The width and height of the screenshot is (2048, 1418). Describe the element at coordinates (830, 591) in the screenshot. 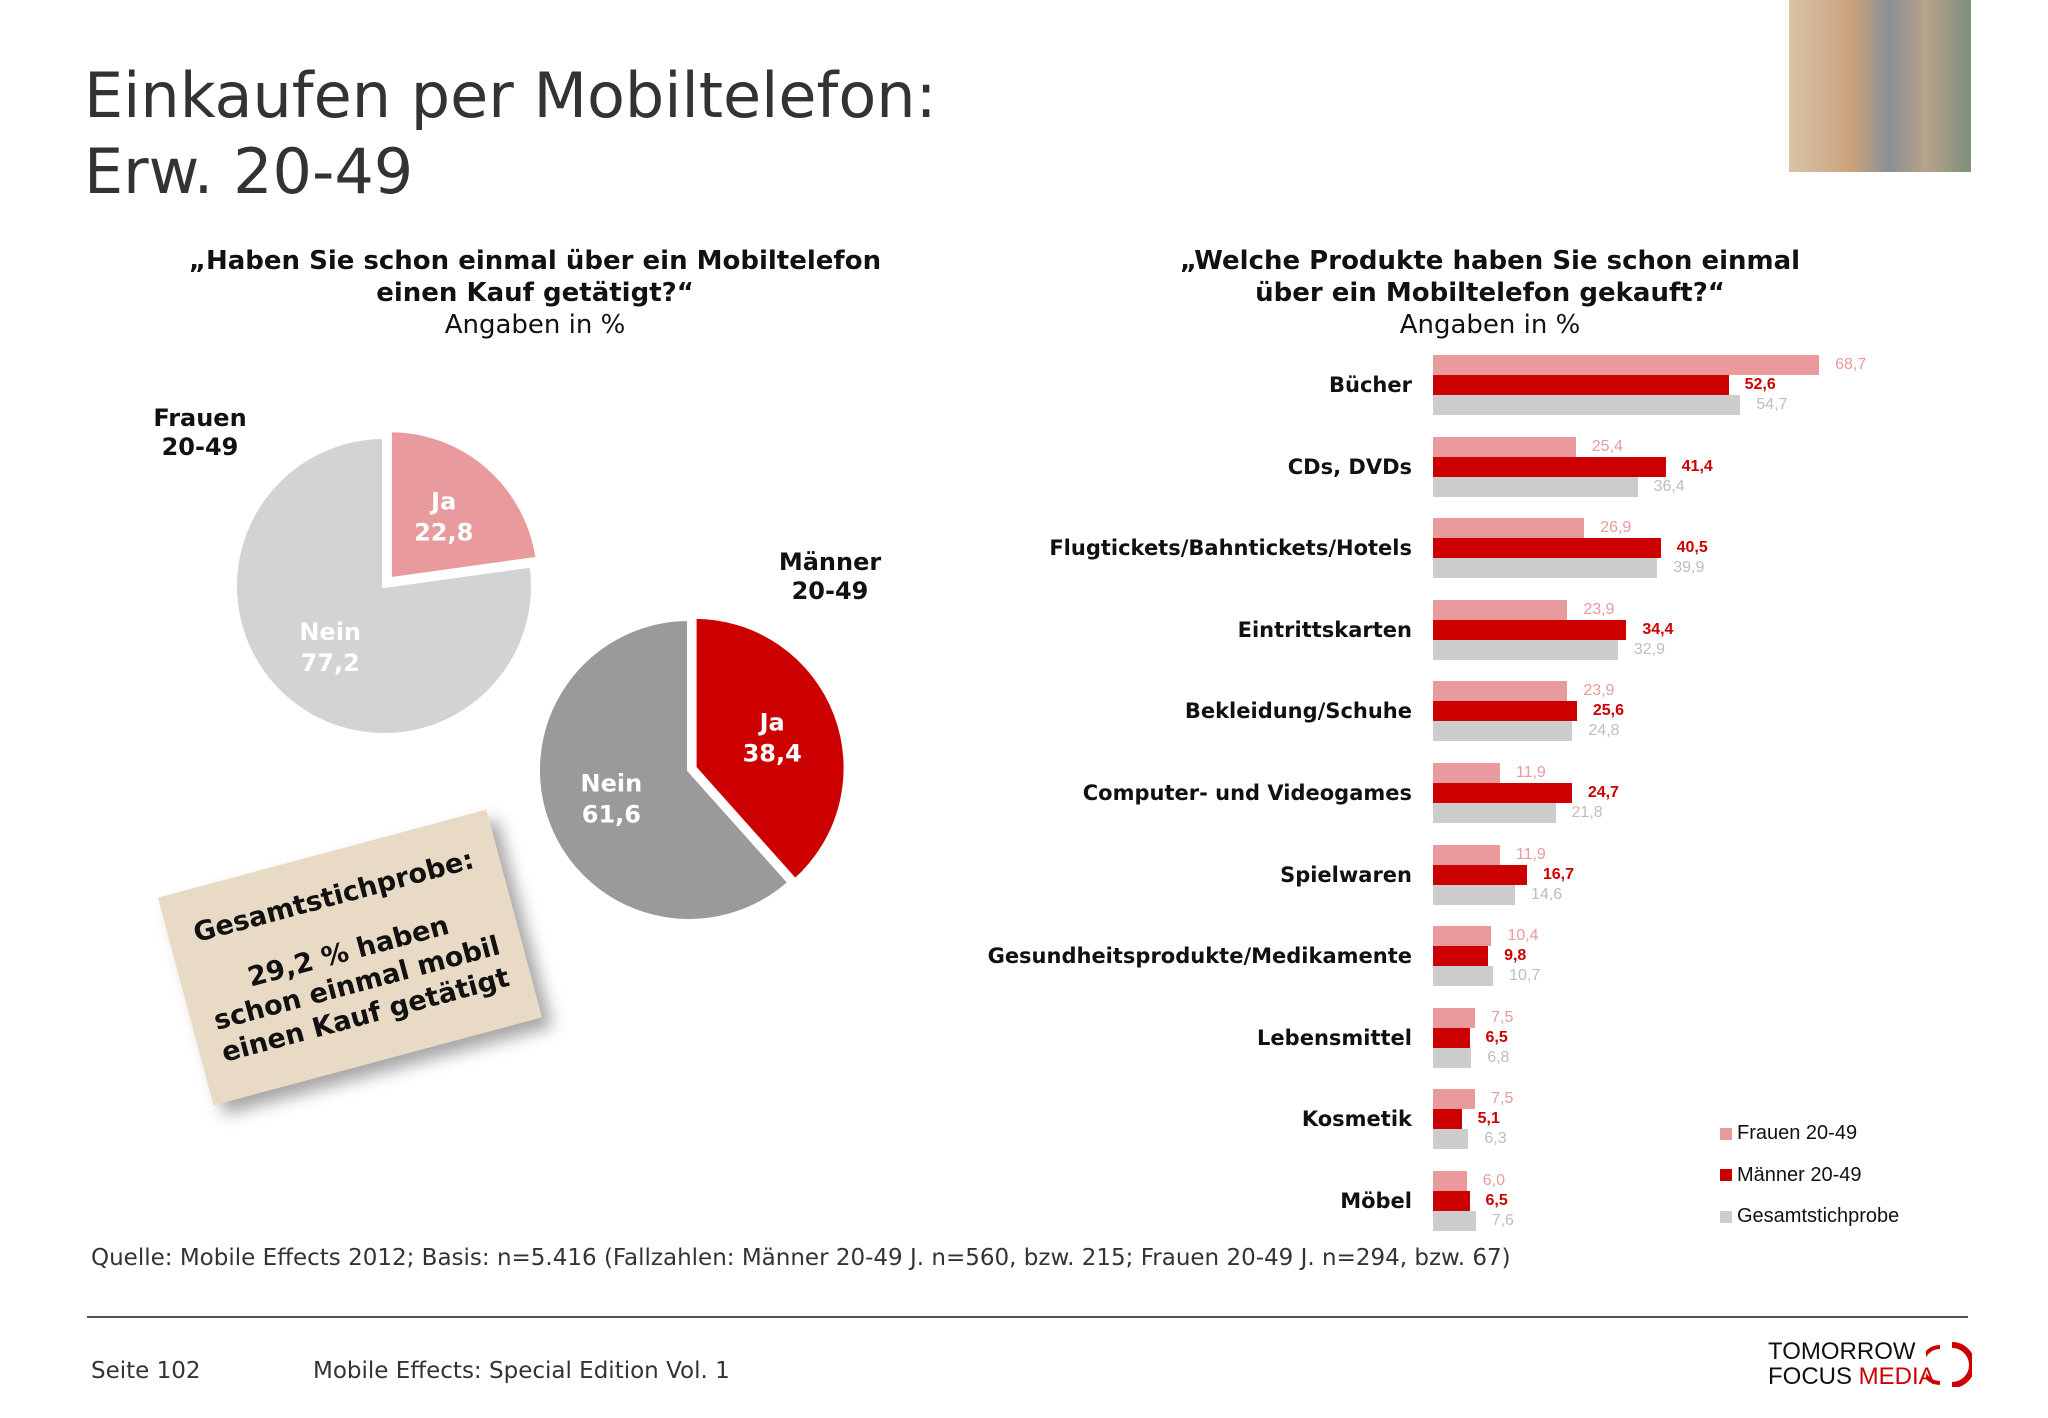

I see `maenner-label-2: 20-49` at that location.